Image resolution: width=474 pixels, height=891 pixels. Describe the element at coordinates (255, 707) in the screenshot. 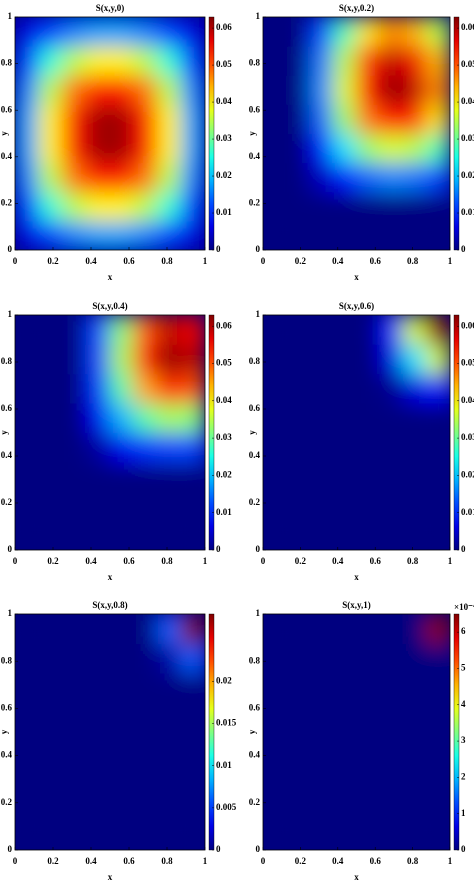

I see `y-tick-label: 0.6` at that location.